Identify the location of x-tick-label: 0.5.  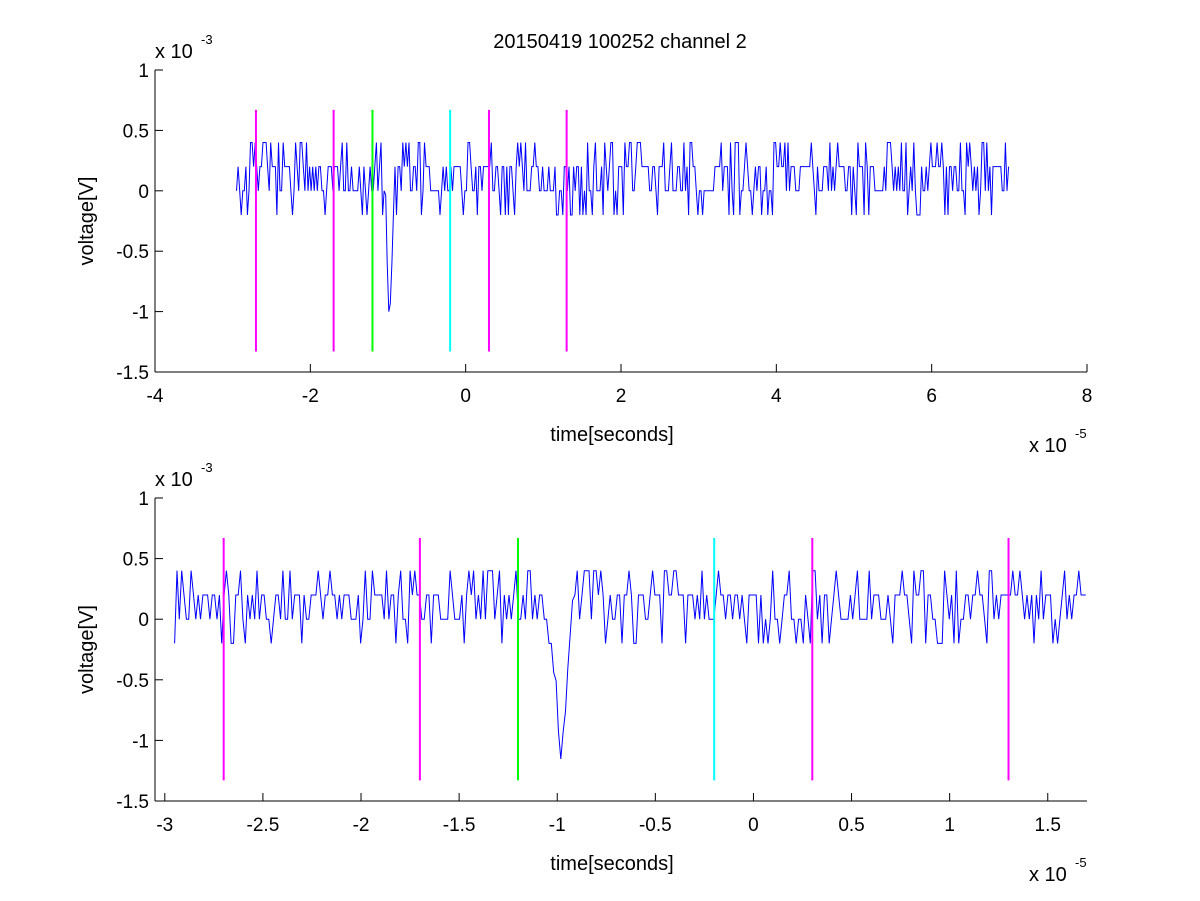
(851, 825).